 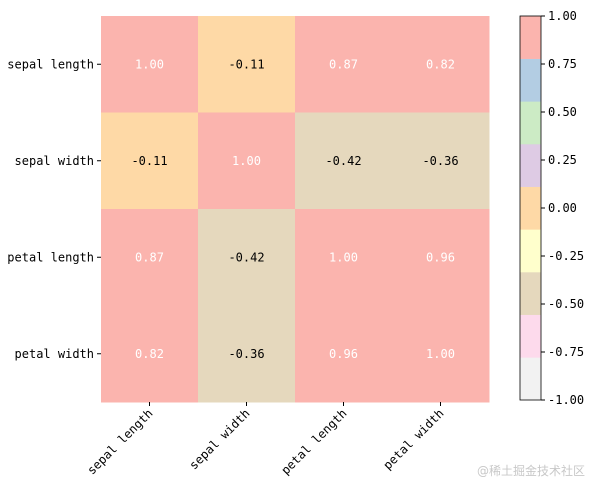 What do you see at coordinates (562, 64) in the screenshot?
I see `colorbar-tick-label: 0.75` at bounding box center [562, 64].